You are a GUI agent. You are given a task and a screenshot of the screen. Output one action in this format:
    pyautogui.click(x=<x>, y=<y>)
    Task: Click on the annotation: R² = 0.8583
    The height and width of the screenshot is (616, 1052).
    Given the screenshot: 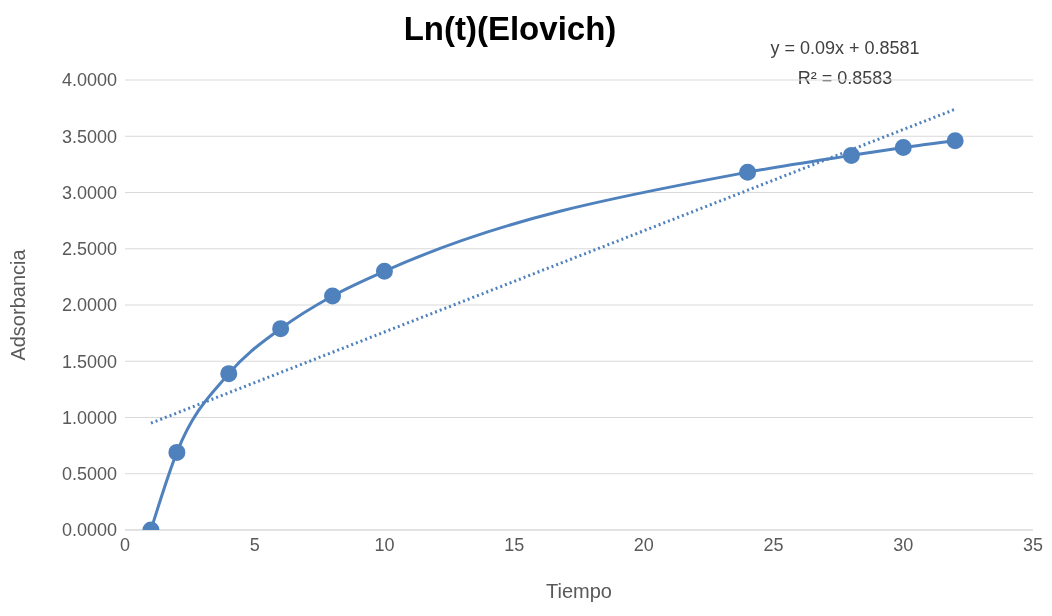 What is the action you would take?
    pyautogui.click(x=845, y=78)
    